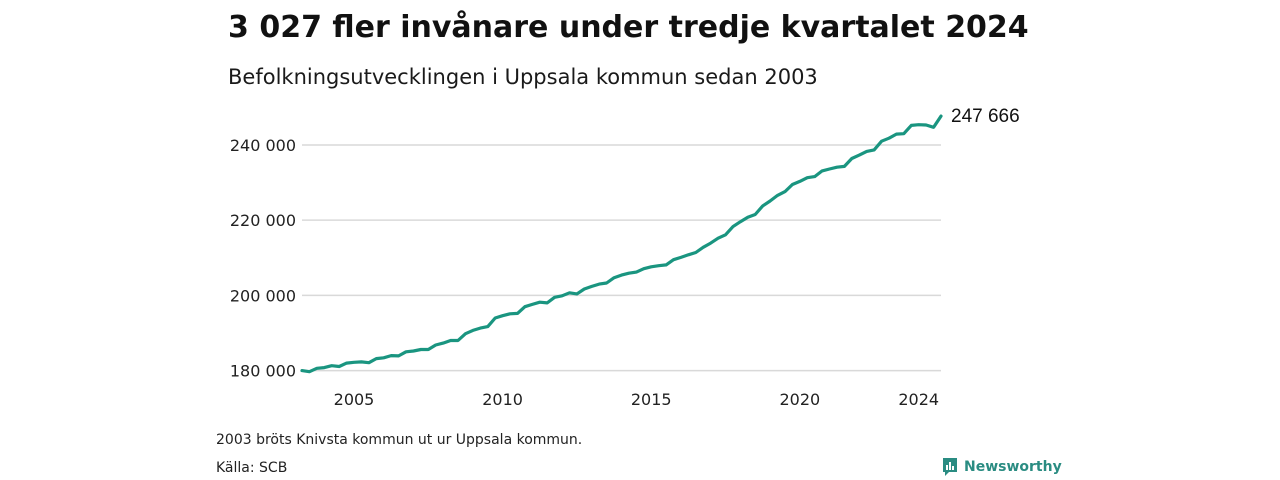 Image resolution: width=1280 pixels, height=480 pixels. What do you see at coordinates (651, 399) in the screenshot?
I see `x-tick-label: 2015` at bounding box center [651, 399].